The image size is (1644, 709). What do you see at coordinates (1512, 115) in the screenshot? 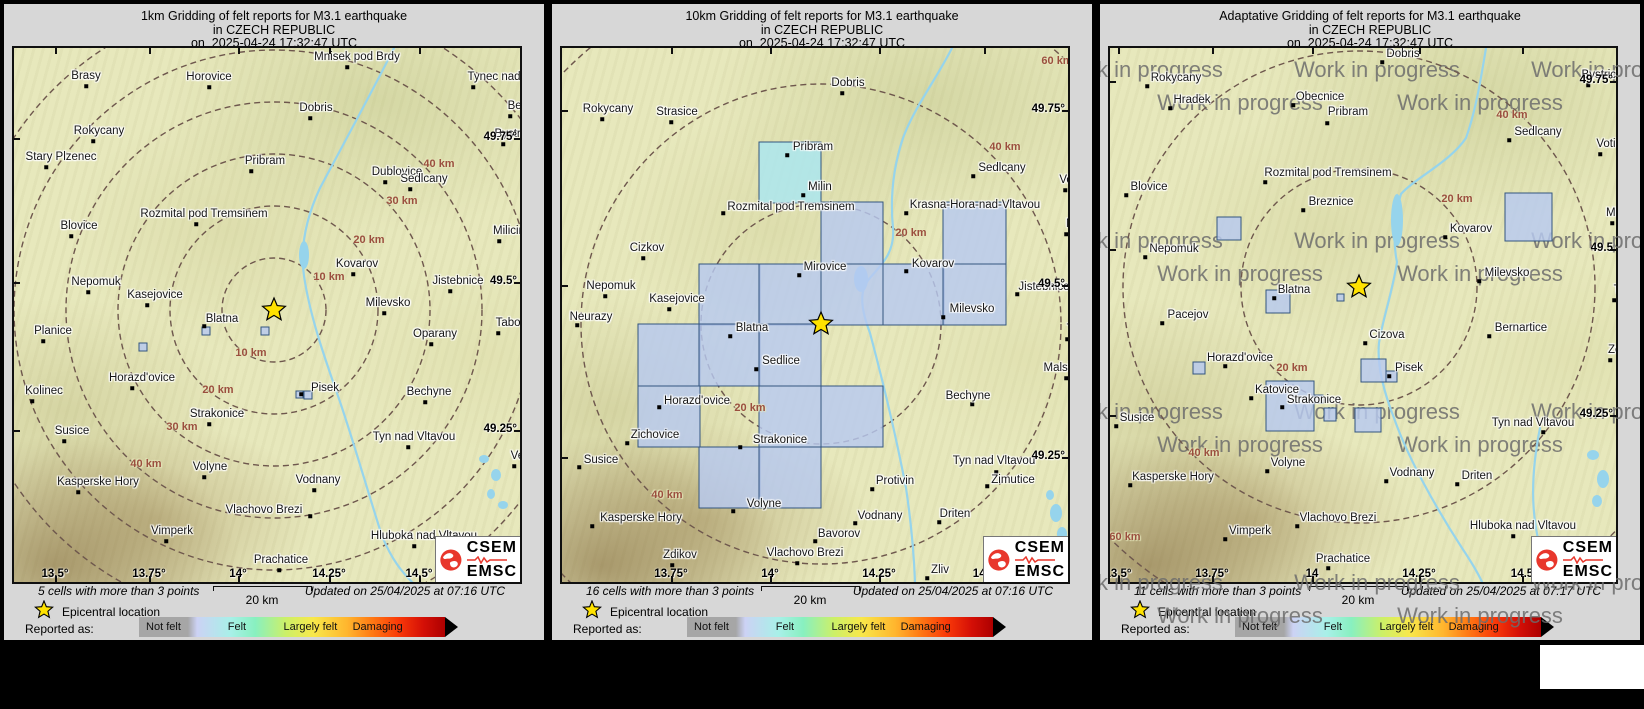
I see `ring-distance-label: 40 km` at bounding box center [1512, 115].